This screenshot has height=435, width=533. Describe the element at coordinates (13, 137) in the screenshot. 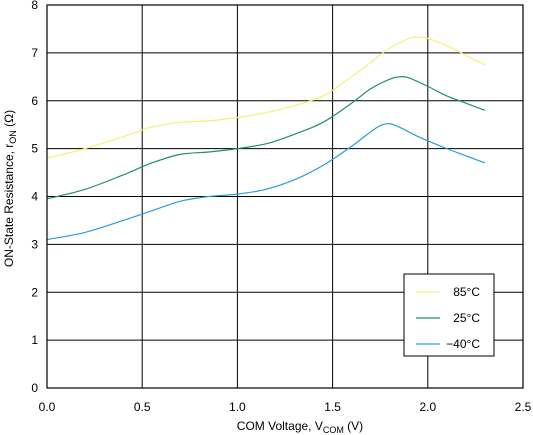

I see `y-axis-title-sub: ON` at that location.